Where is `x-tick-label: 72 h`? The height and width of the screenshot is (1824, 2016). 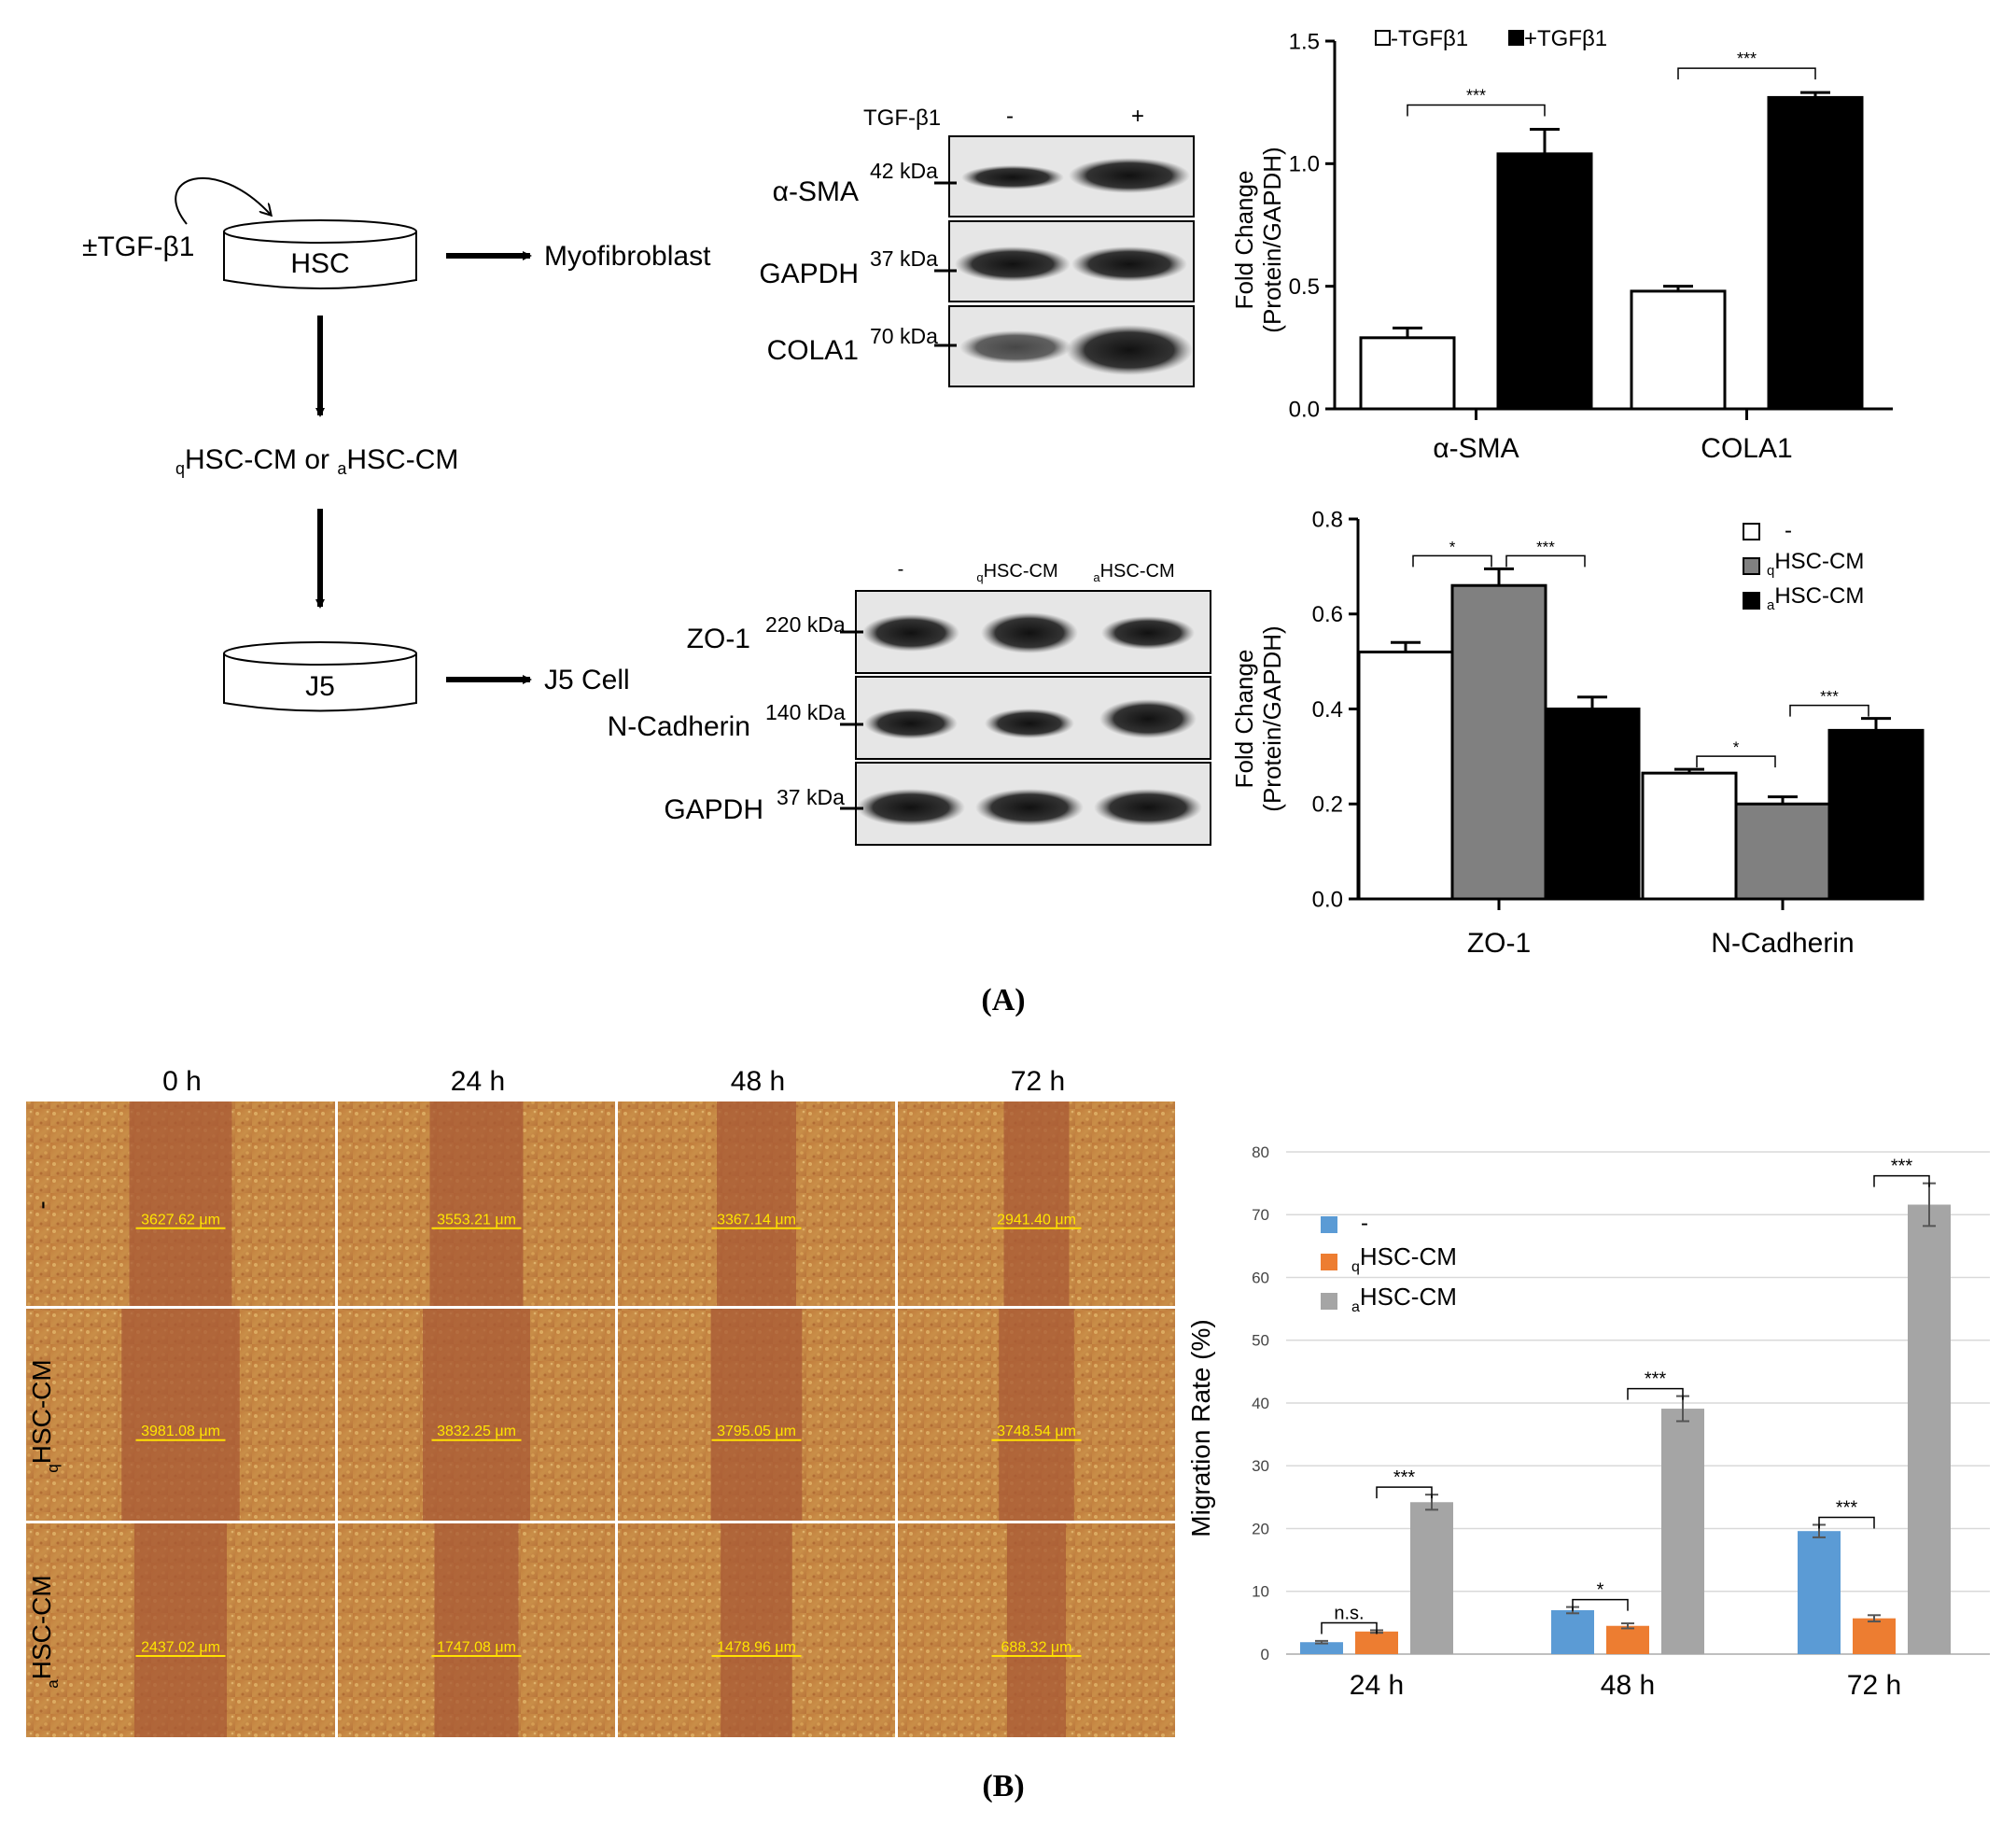
x-tick-label: 72 h is located at coordinates (1874, 1685).